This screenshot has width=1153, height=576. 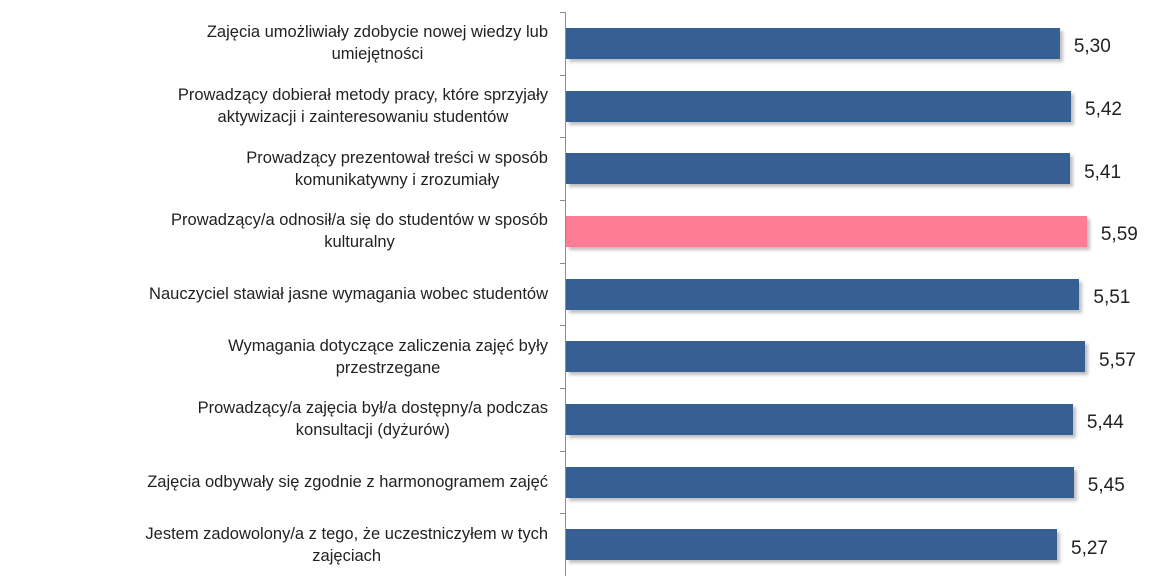 What do you see at coordinates (1103, 172) in the screenshot?
I see `value-label: 5,41` at bounding box center [1103, 172].